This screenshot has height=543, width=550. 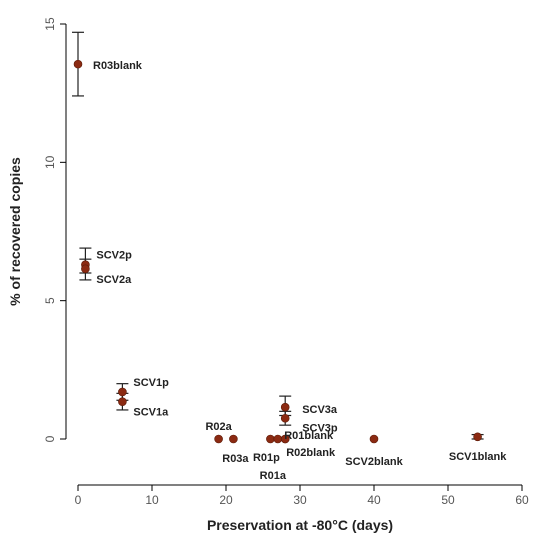 What do you see at coordinates (374, 500) in the screenshot?
I see `x-tick-label: 40` at bounding box center [374, 500].